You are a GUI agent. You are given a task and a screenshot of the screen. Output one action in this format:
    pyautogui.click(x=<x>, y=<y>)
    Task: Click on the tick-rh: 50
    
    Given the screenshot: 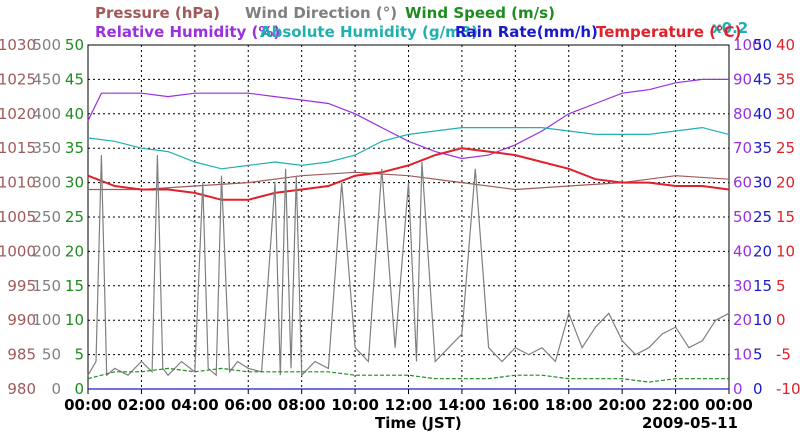 What is the action you would take?
    pyautogui.click(x=742, y=217)
    